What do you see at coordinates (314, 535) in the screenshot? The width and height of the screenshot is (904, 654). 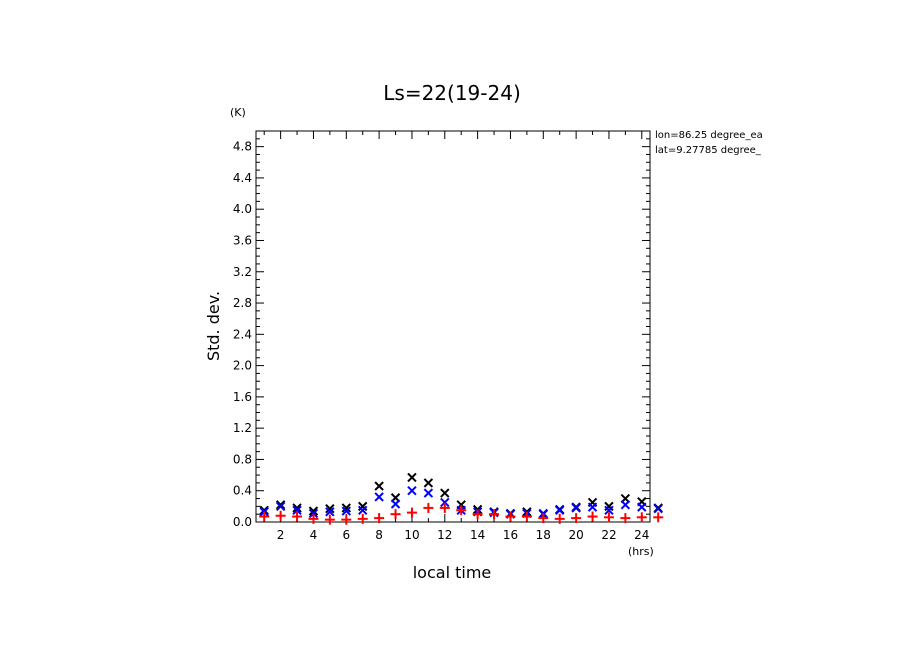 I see `x-tick-label: 4` at bounding box center [314, 535].